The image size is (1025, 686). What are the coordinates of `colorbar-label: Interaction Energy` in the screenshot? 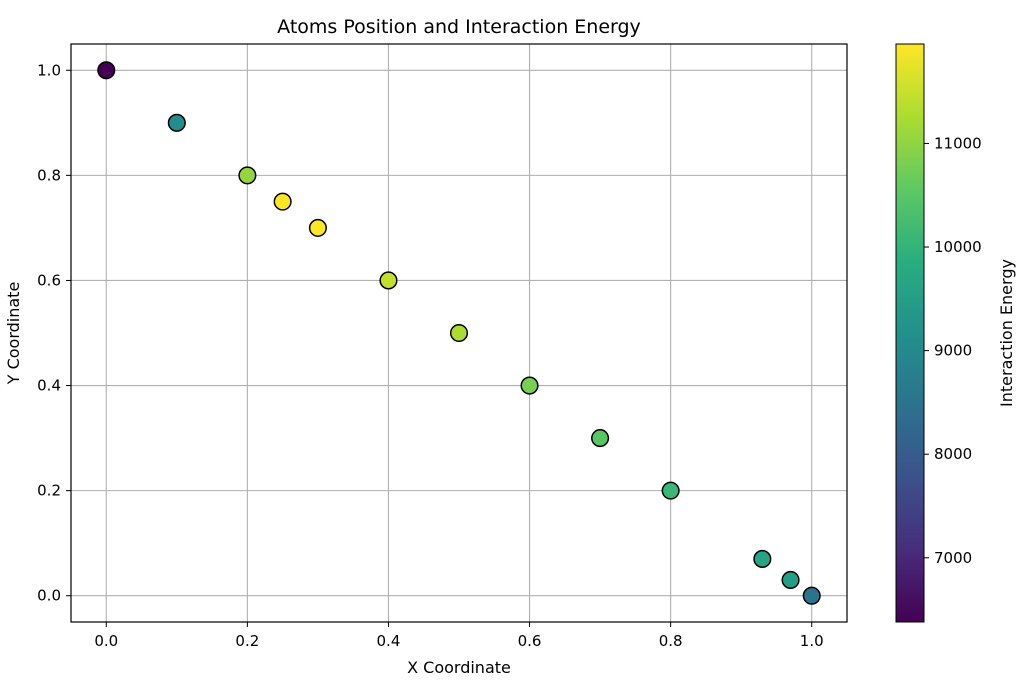 It's located at (1006, 333).